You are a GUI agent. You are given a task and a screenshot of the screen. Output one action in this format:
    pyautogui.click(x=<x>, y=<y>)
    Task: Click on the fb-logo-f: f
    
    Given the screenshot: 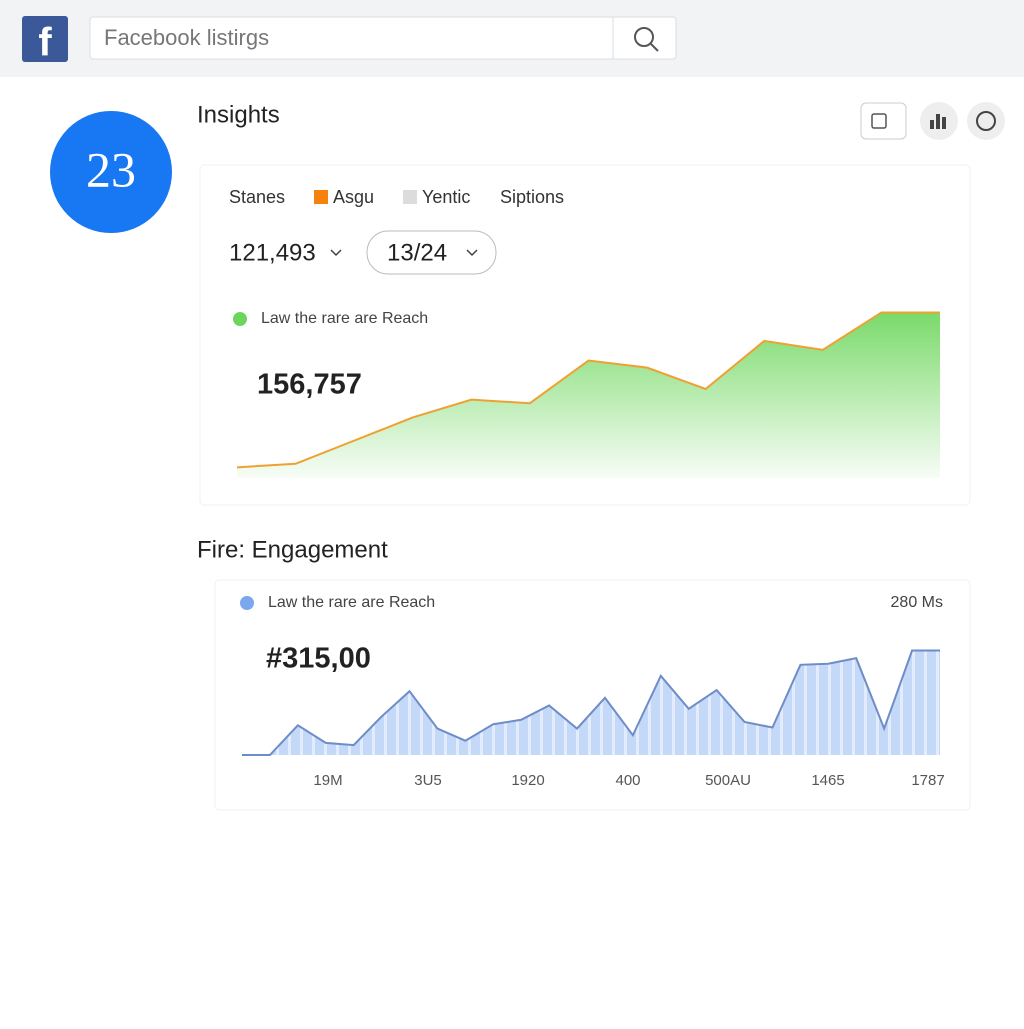 What is the action you would take?
    pyautogui.click(x=45, y=43)
    